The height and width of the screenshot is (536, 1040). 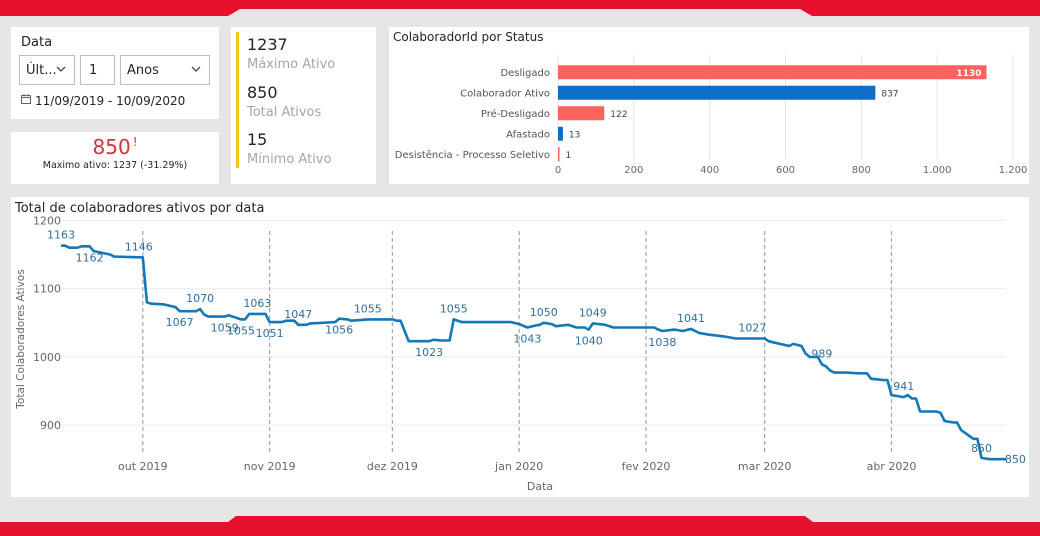 I want to click on bar-x-tick-label: 1.200, so click(x=1013, y=170).